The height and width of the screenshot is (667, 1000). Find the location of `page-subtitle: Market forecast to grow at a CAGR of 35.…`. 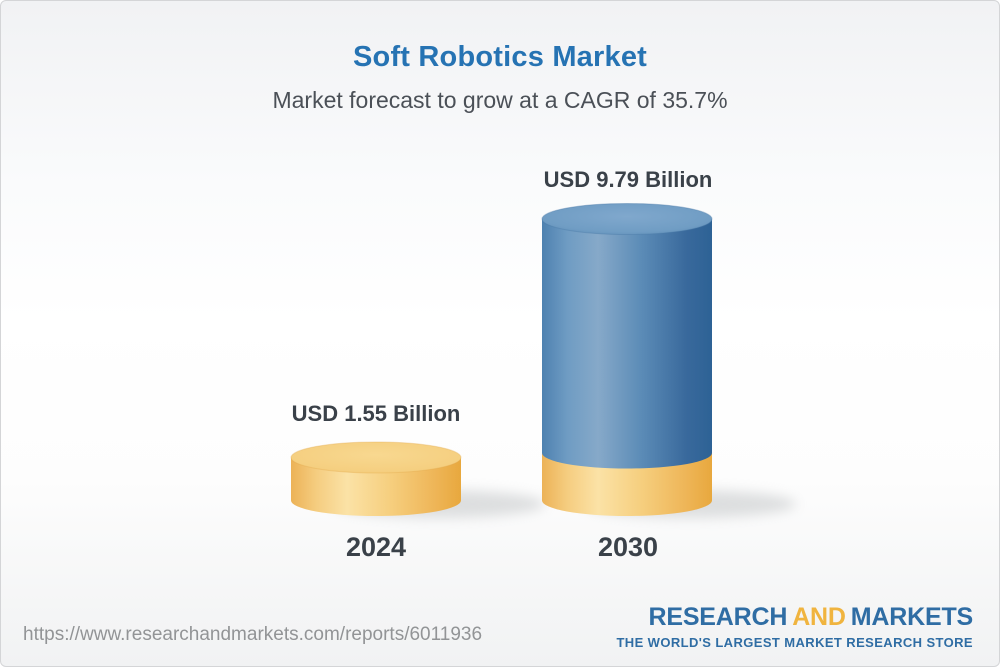

page-subtitle: Market forecast to grow at a CAGR of 35.… is located at coordinates (500, 100).